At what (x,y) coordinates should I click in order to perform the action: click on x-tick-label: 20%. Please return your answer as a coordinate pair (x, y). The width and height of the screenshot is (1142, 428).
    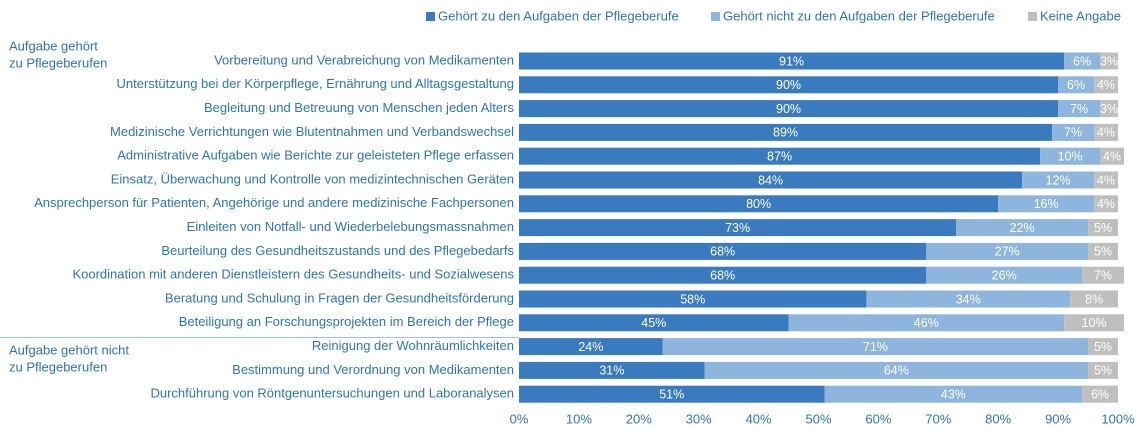
    Looking at the image, I should click on (639, 418).